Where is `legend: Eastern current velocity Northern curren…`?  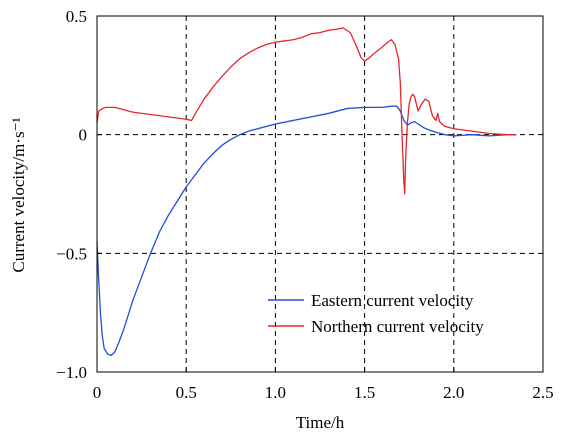 legend: Eastern current velocity Northern curren… is located at coordinates (376, 313).